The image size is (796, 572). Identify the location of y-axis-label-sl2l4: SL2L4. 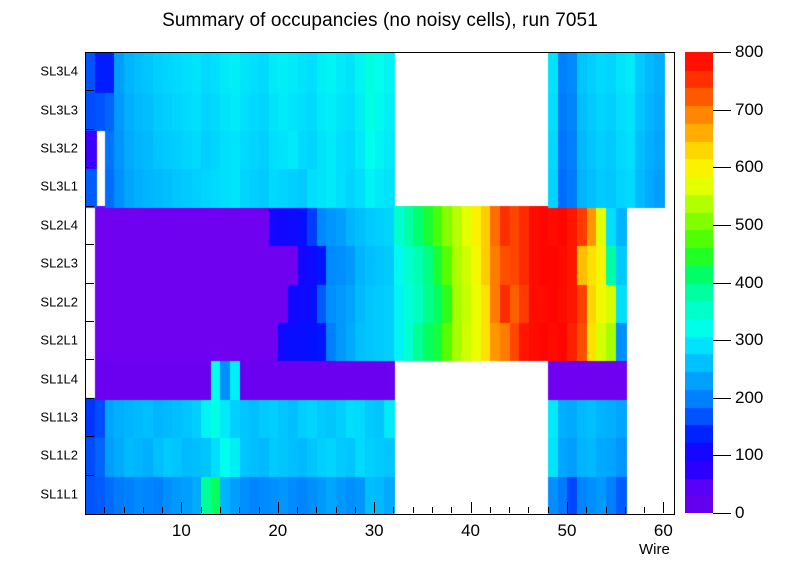
(59, 225).